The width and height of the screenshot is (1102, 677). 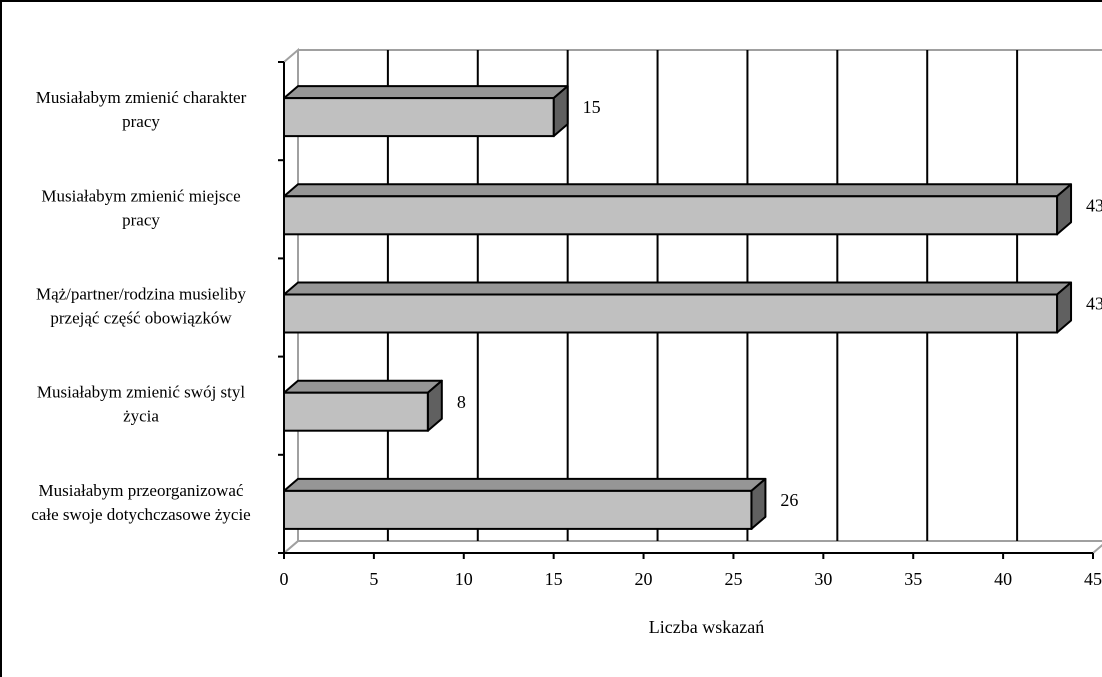 I want to click on x-tick-label: 30, so click(x=823, y=579).